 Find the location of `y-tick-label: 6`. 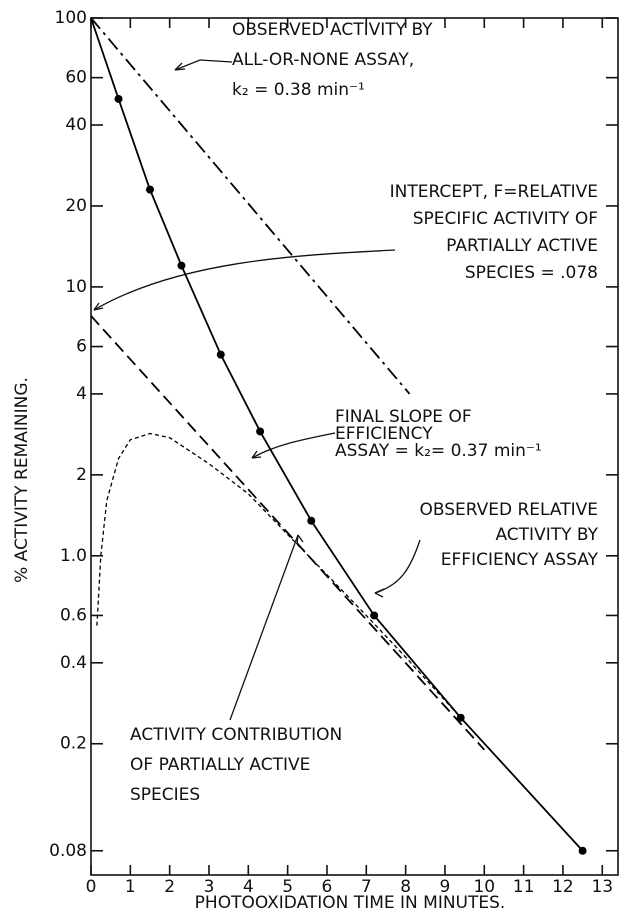

y-tick-label: 6 is located at coordinates (81, 347).